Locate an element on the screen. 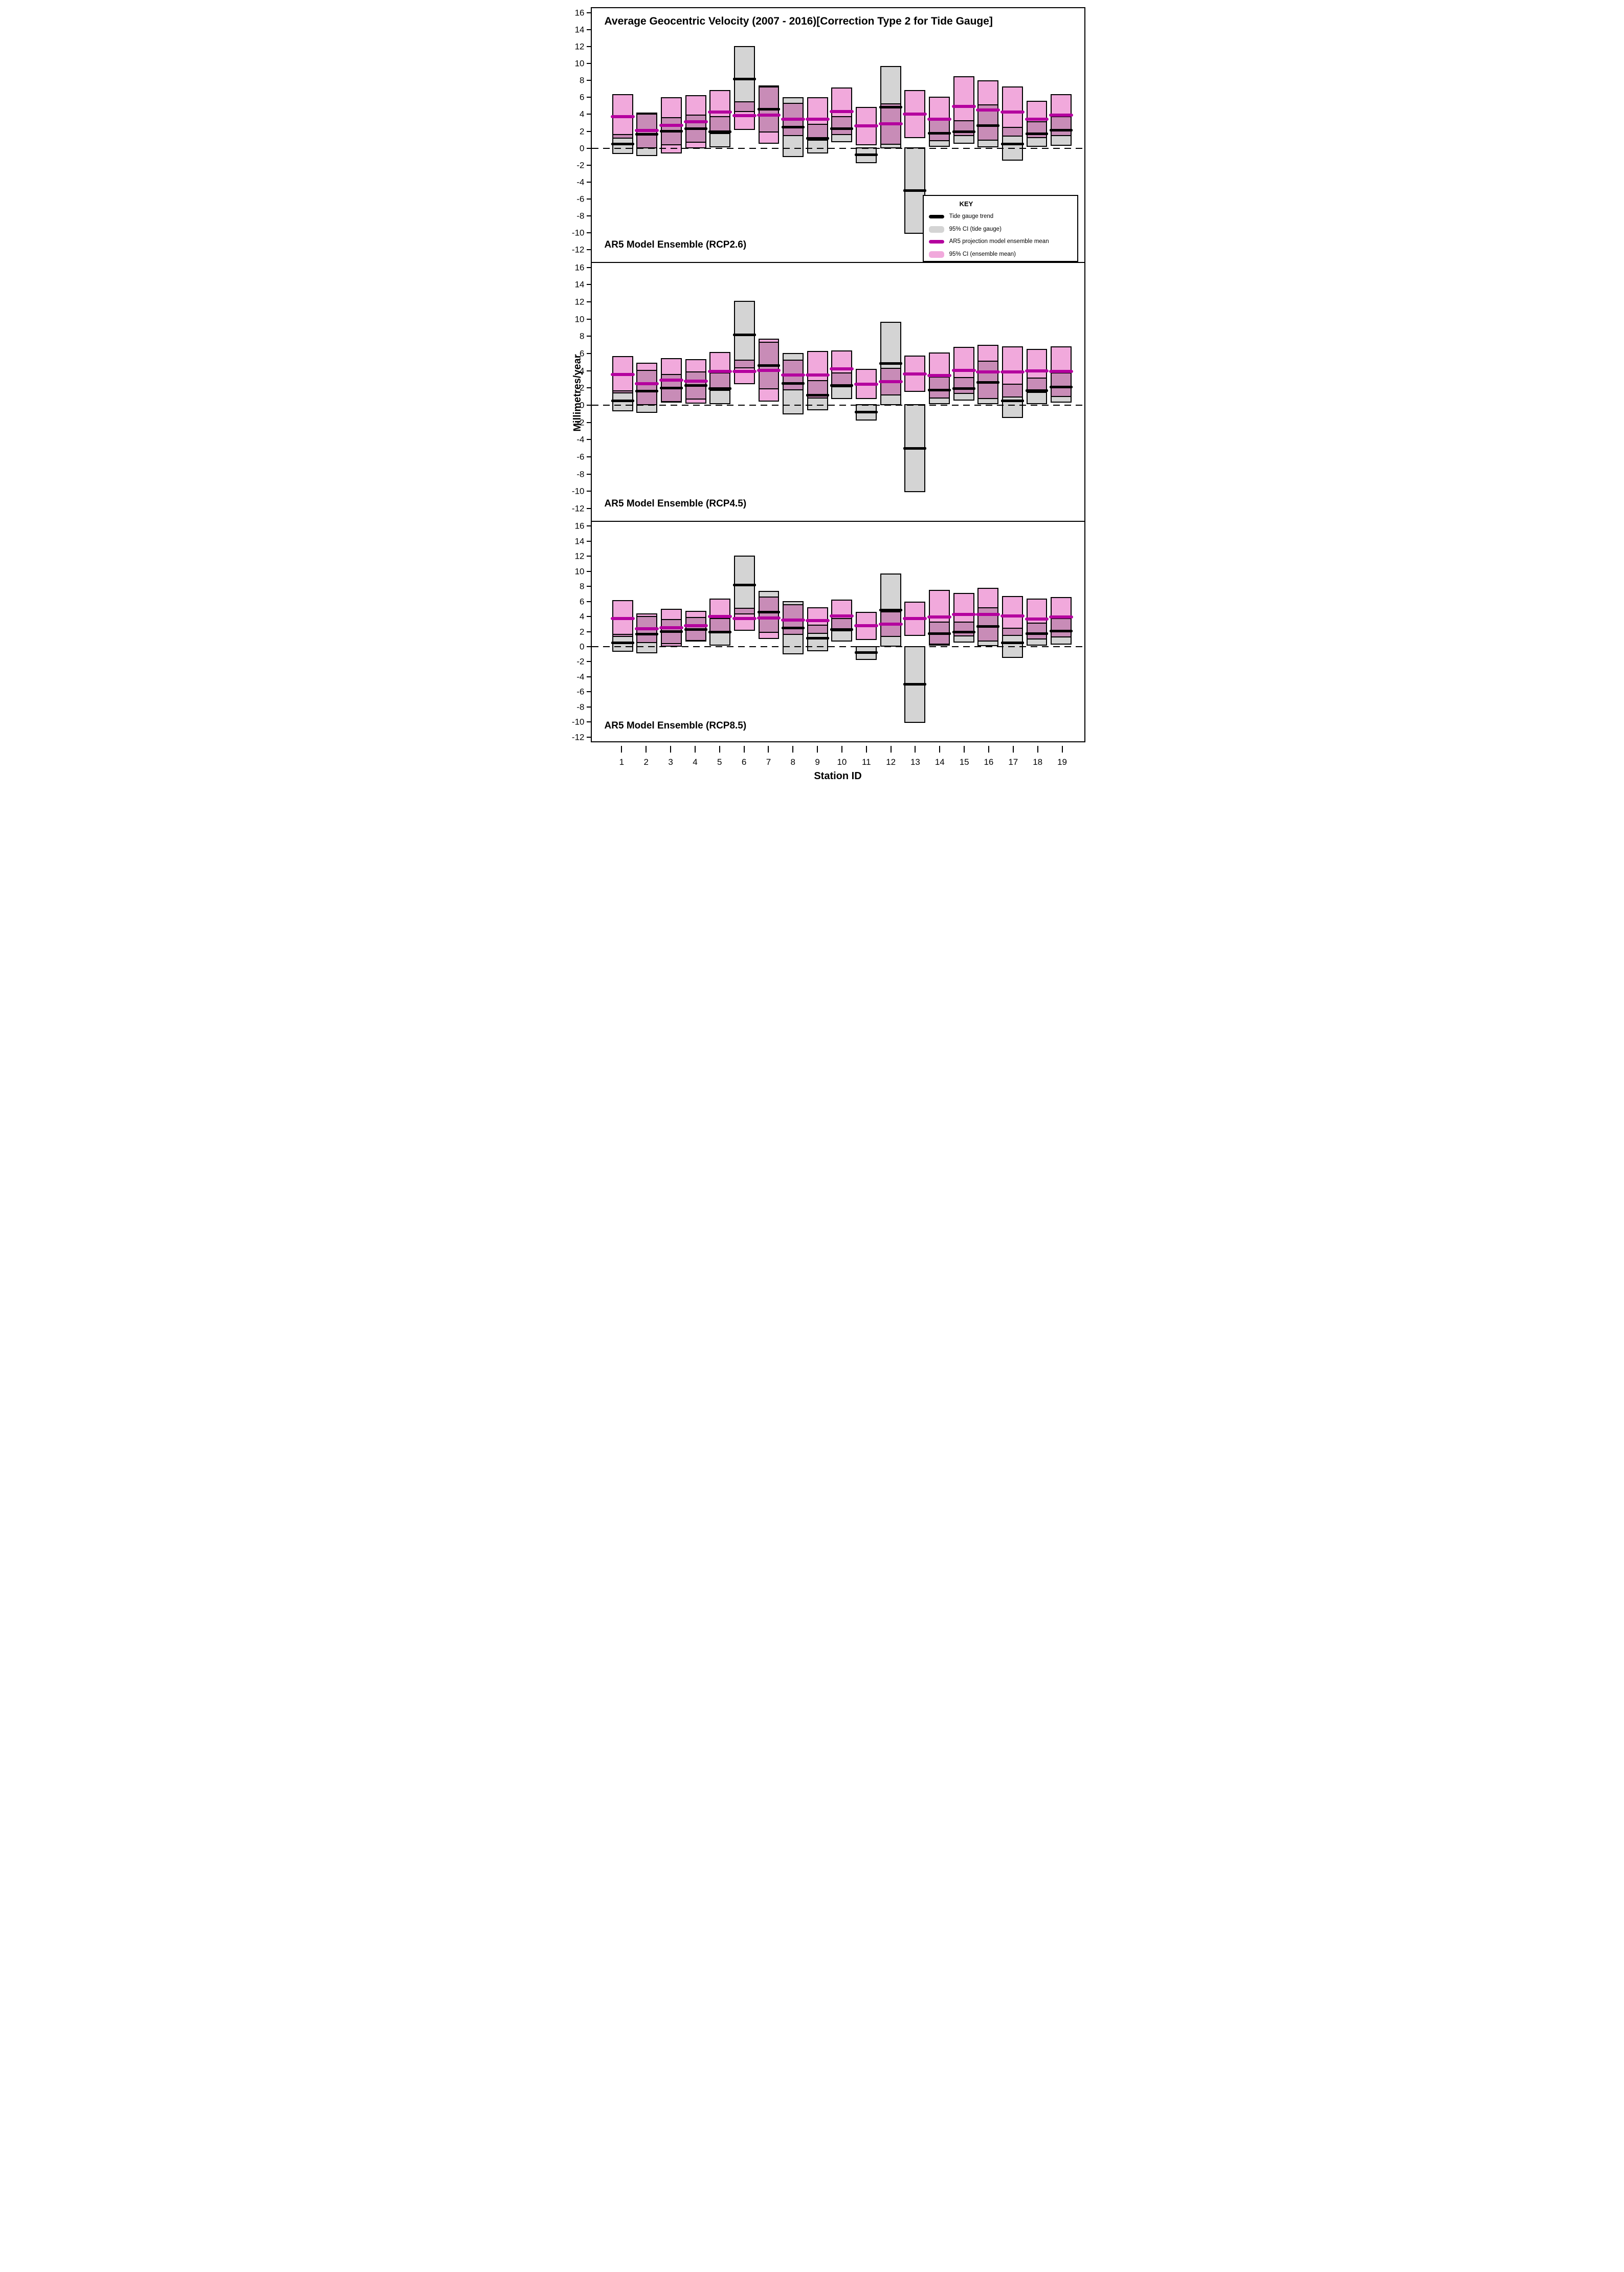  x-tick-label: 4 is located at coordinates (696, 762).